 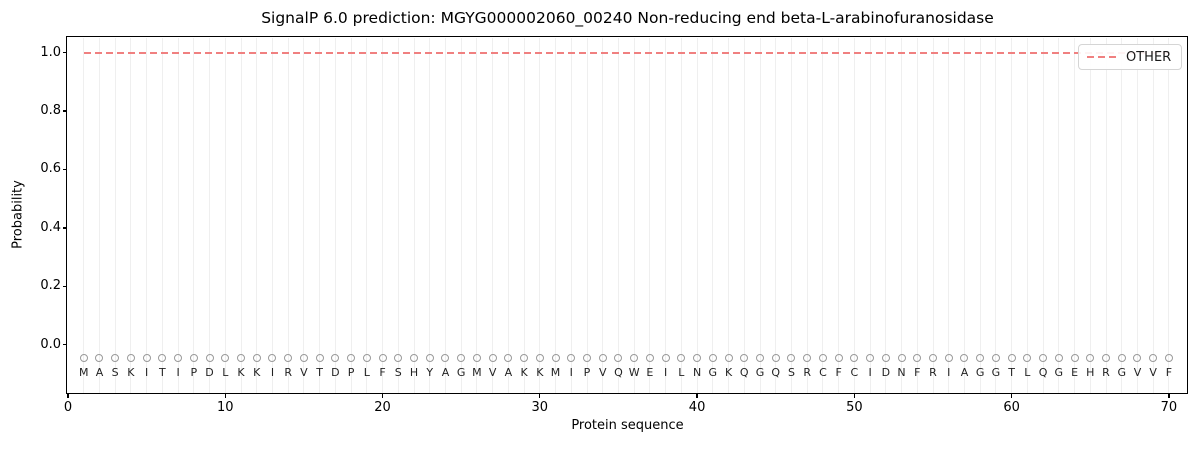 I want to click on x-tick-label: 50, so click(x=854, y=407).